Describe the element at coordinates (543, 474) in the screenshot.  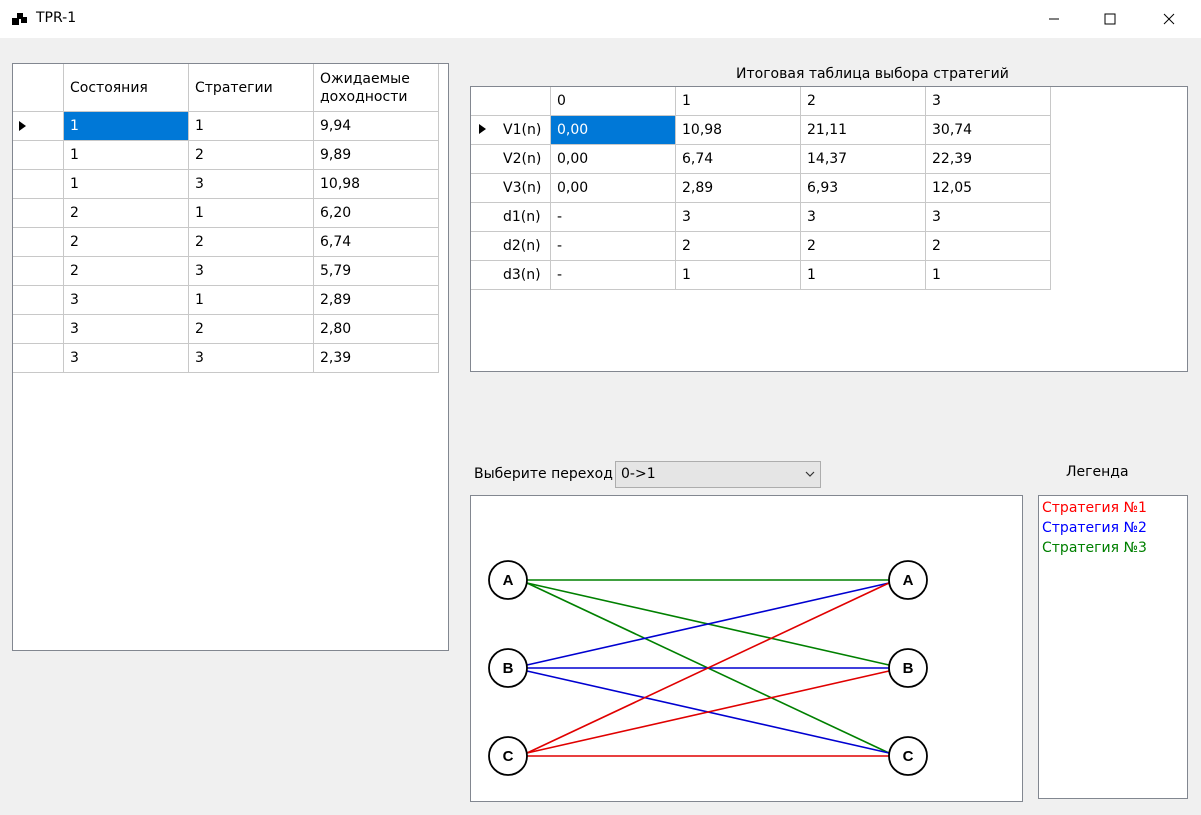
I see `transition-label: Выберите переход` at that location.